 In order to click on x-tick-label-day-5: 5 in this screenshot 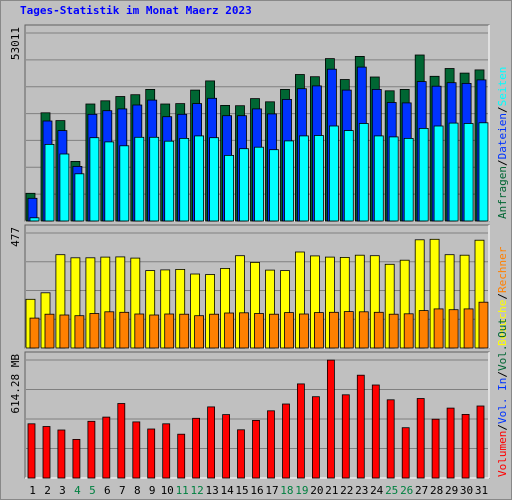, I will do `click(92, 490)`.